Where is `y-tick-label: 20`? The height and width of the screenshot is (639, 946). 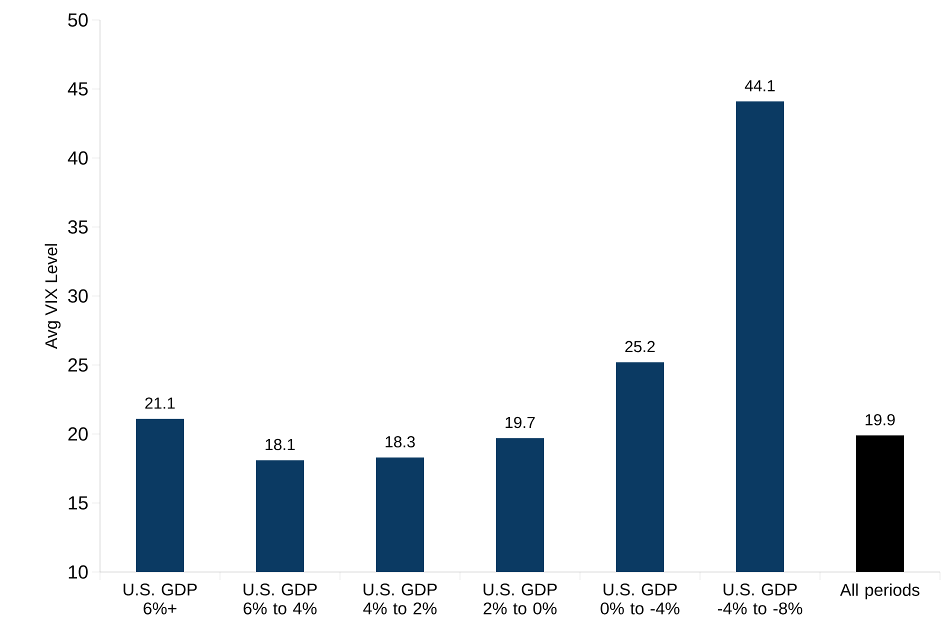 y-tick-label: 20 is located at coordinates (78, 434).